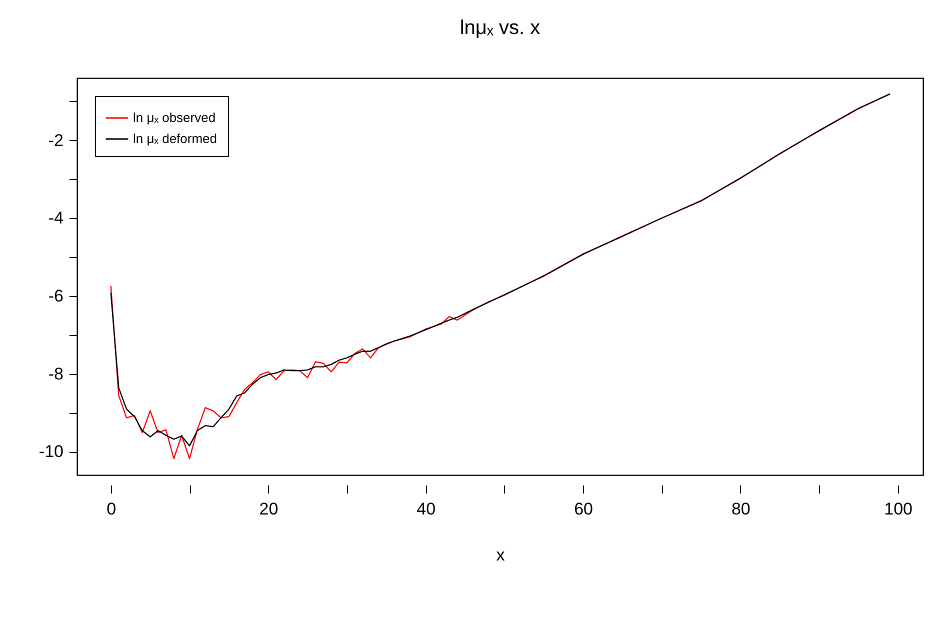  I want to click on x-tick-label: 40, so click(426, 509).